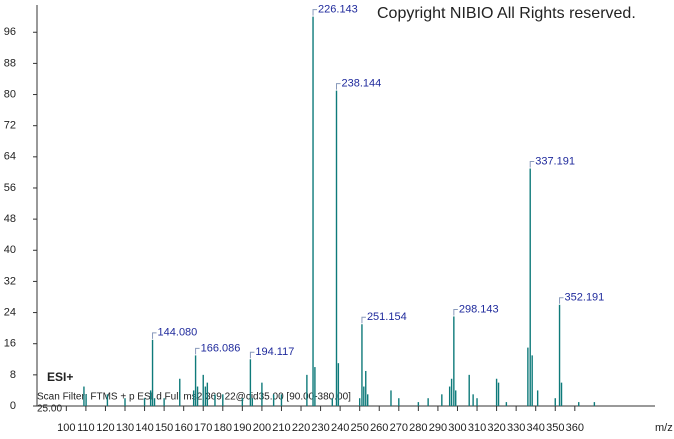 This screenshot has height=439, width=674. I want to click on x-tick-label: 300, so click(457, 428).